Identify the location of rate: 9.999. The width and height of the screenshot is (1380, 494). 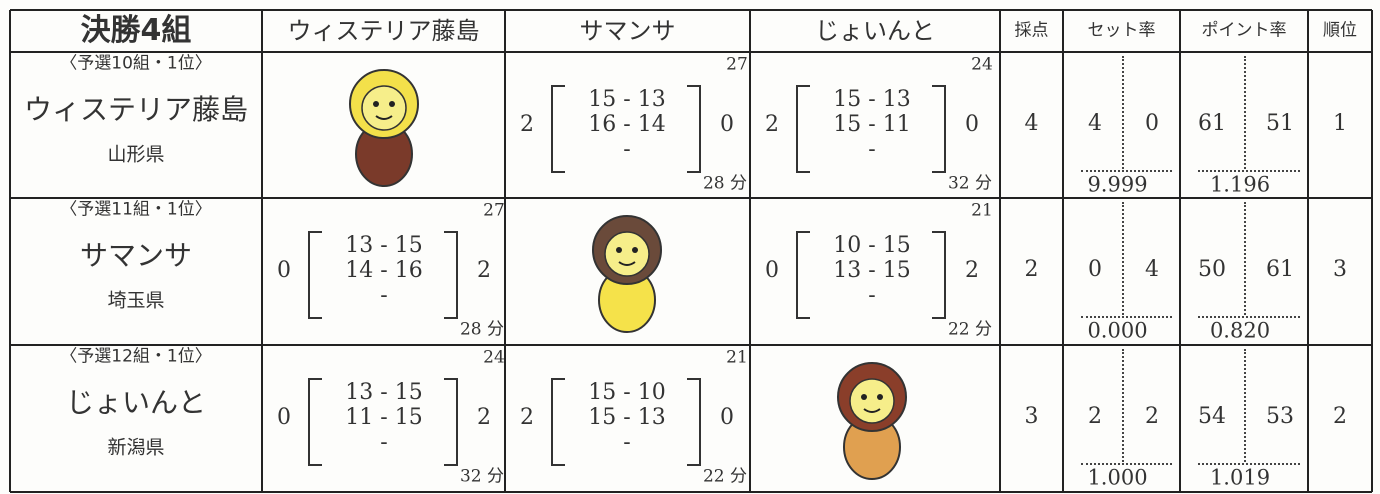
(1117, 184).